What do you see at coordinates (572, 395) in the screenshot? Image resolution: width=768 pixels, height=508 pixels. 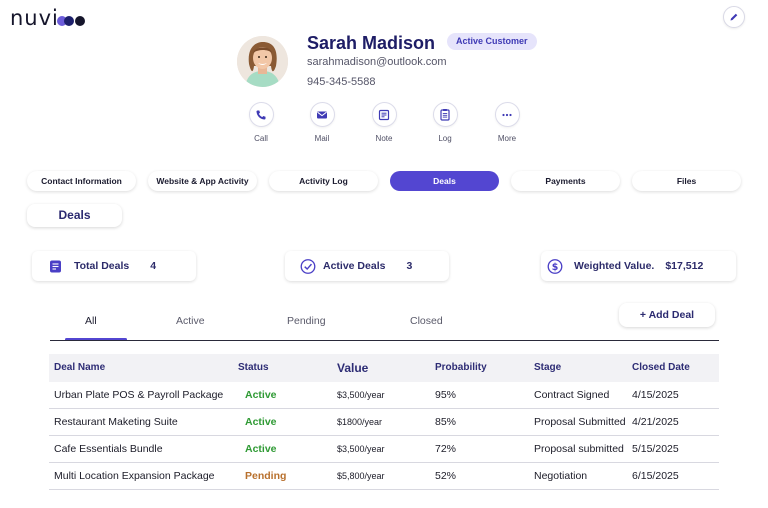 I see `stage-cell: Contract Signed` at bounding box center [572, 395].